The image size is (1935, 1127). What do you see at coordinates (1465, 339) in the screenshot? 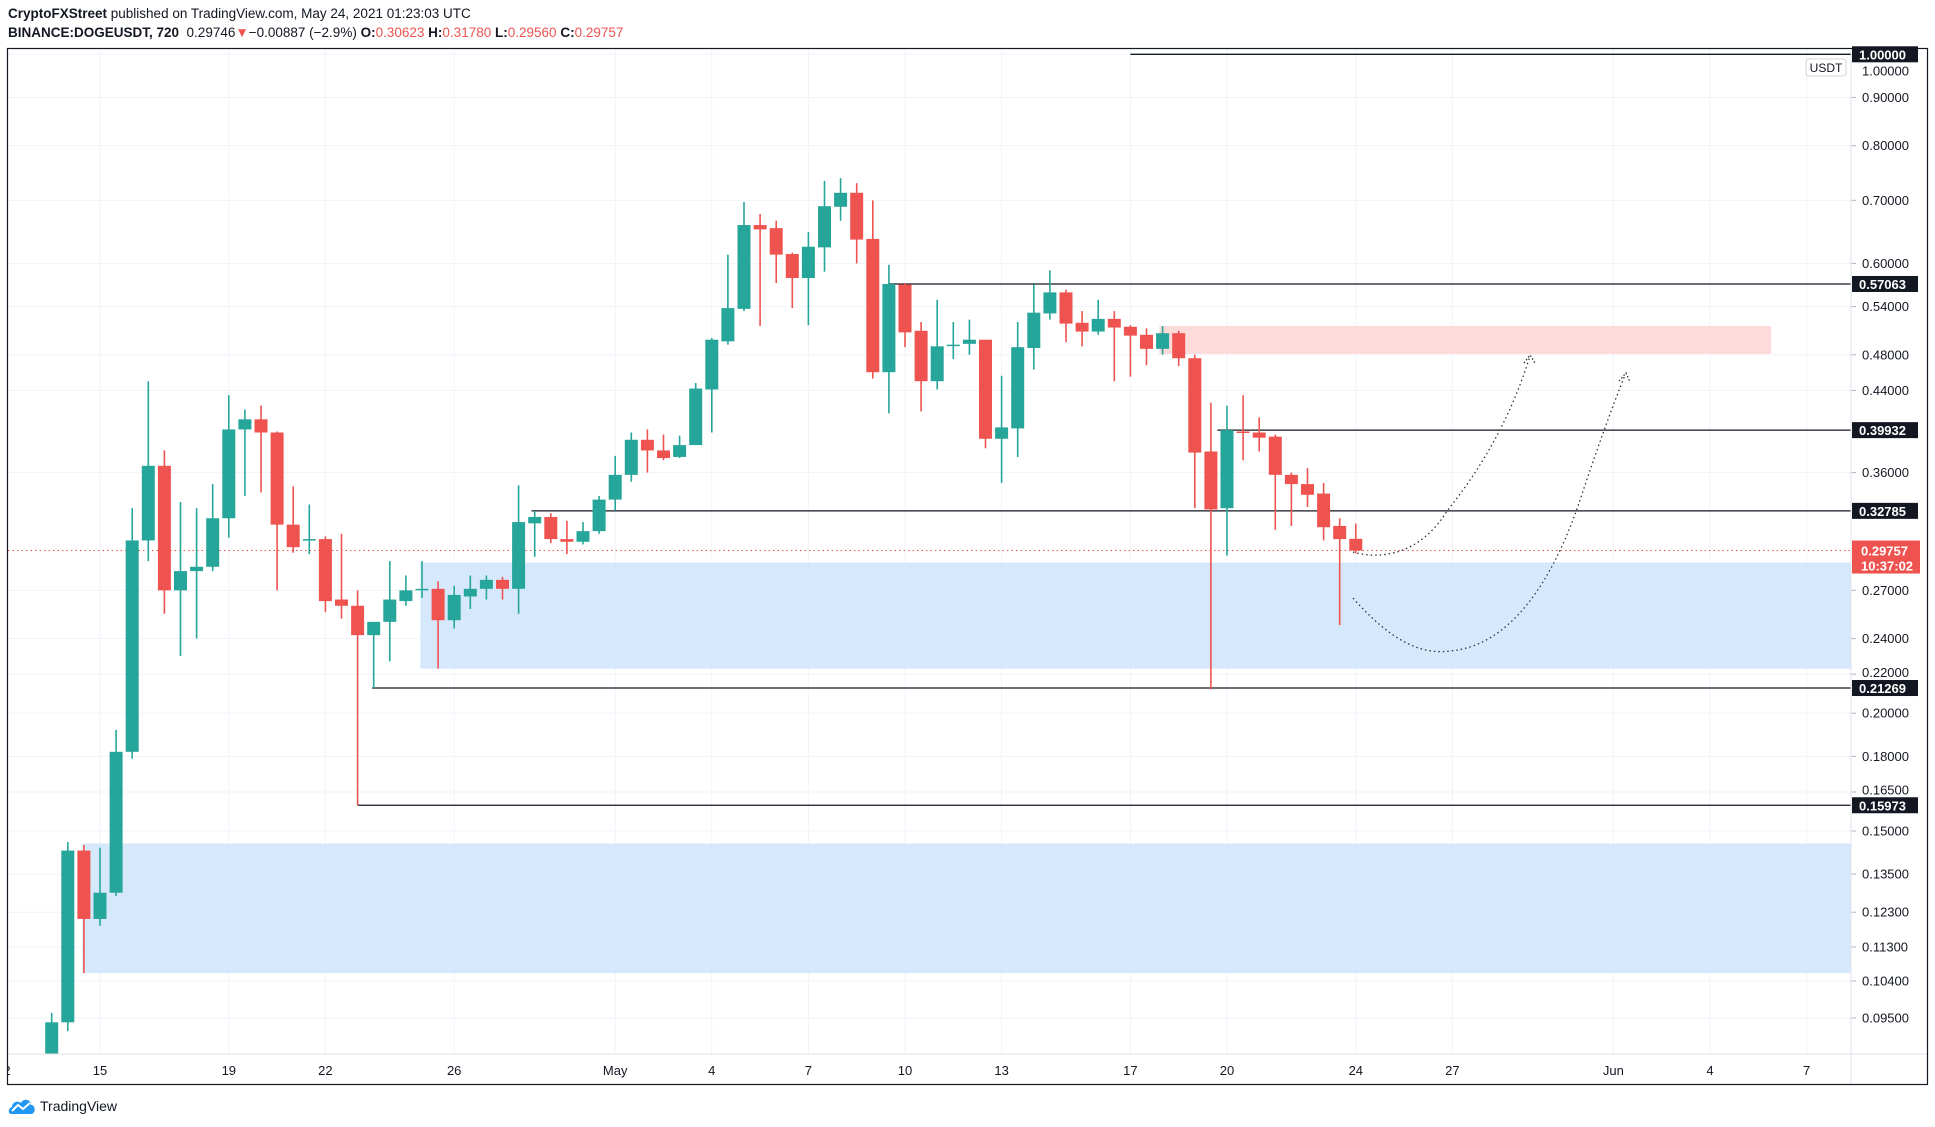
I see `supply-zone` at bounding box center [1465, 339].